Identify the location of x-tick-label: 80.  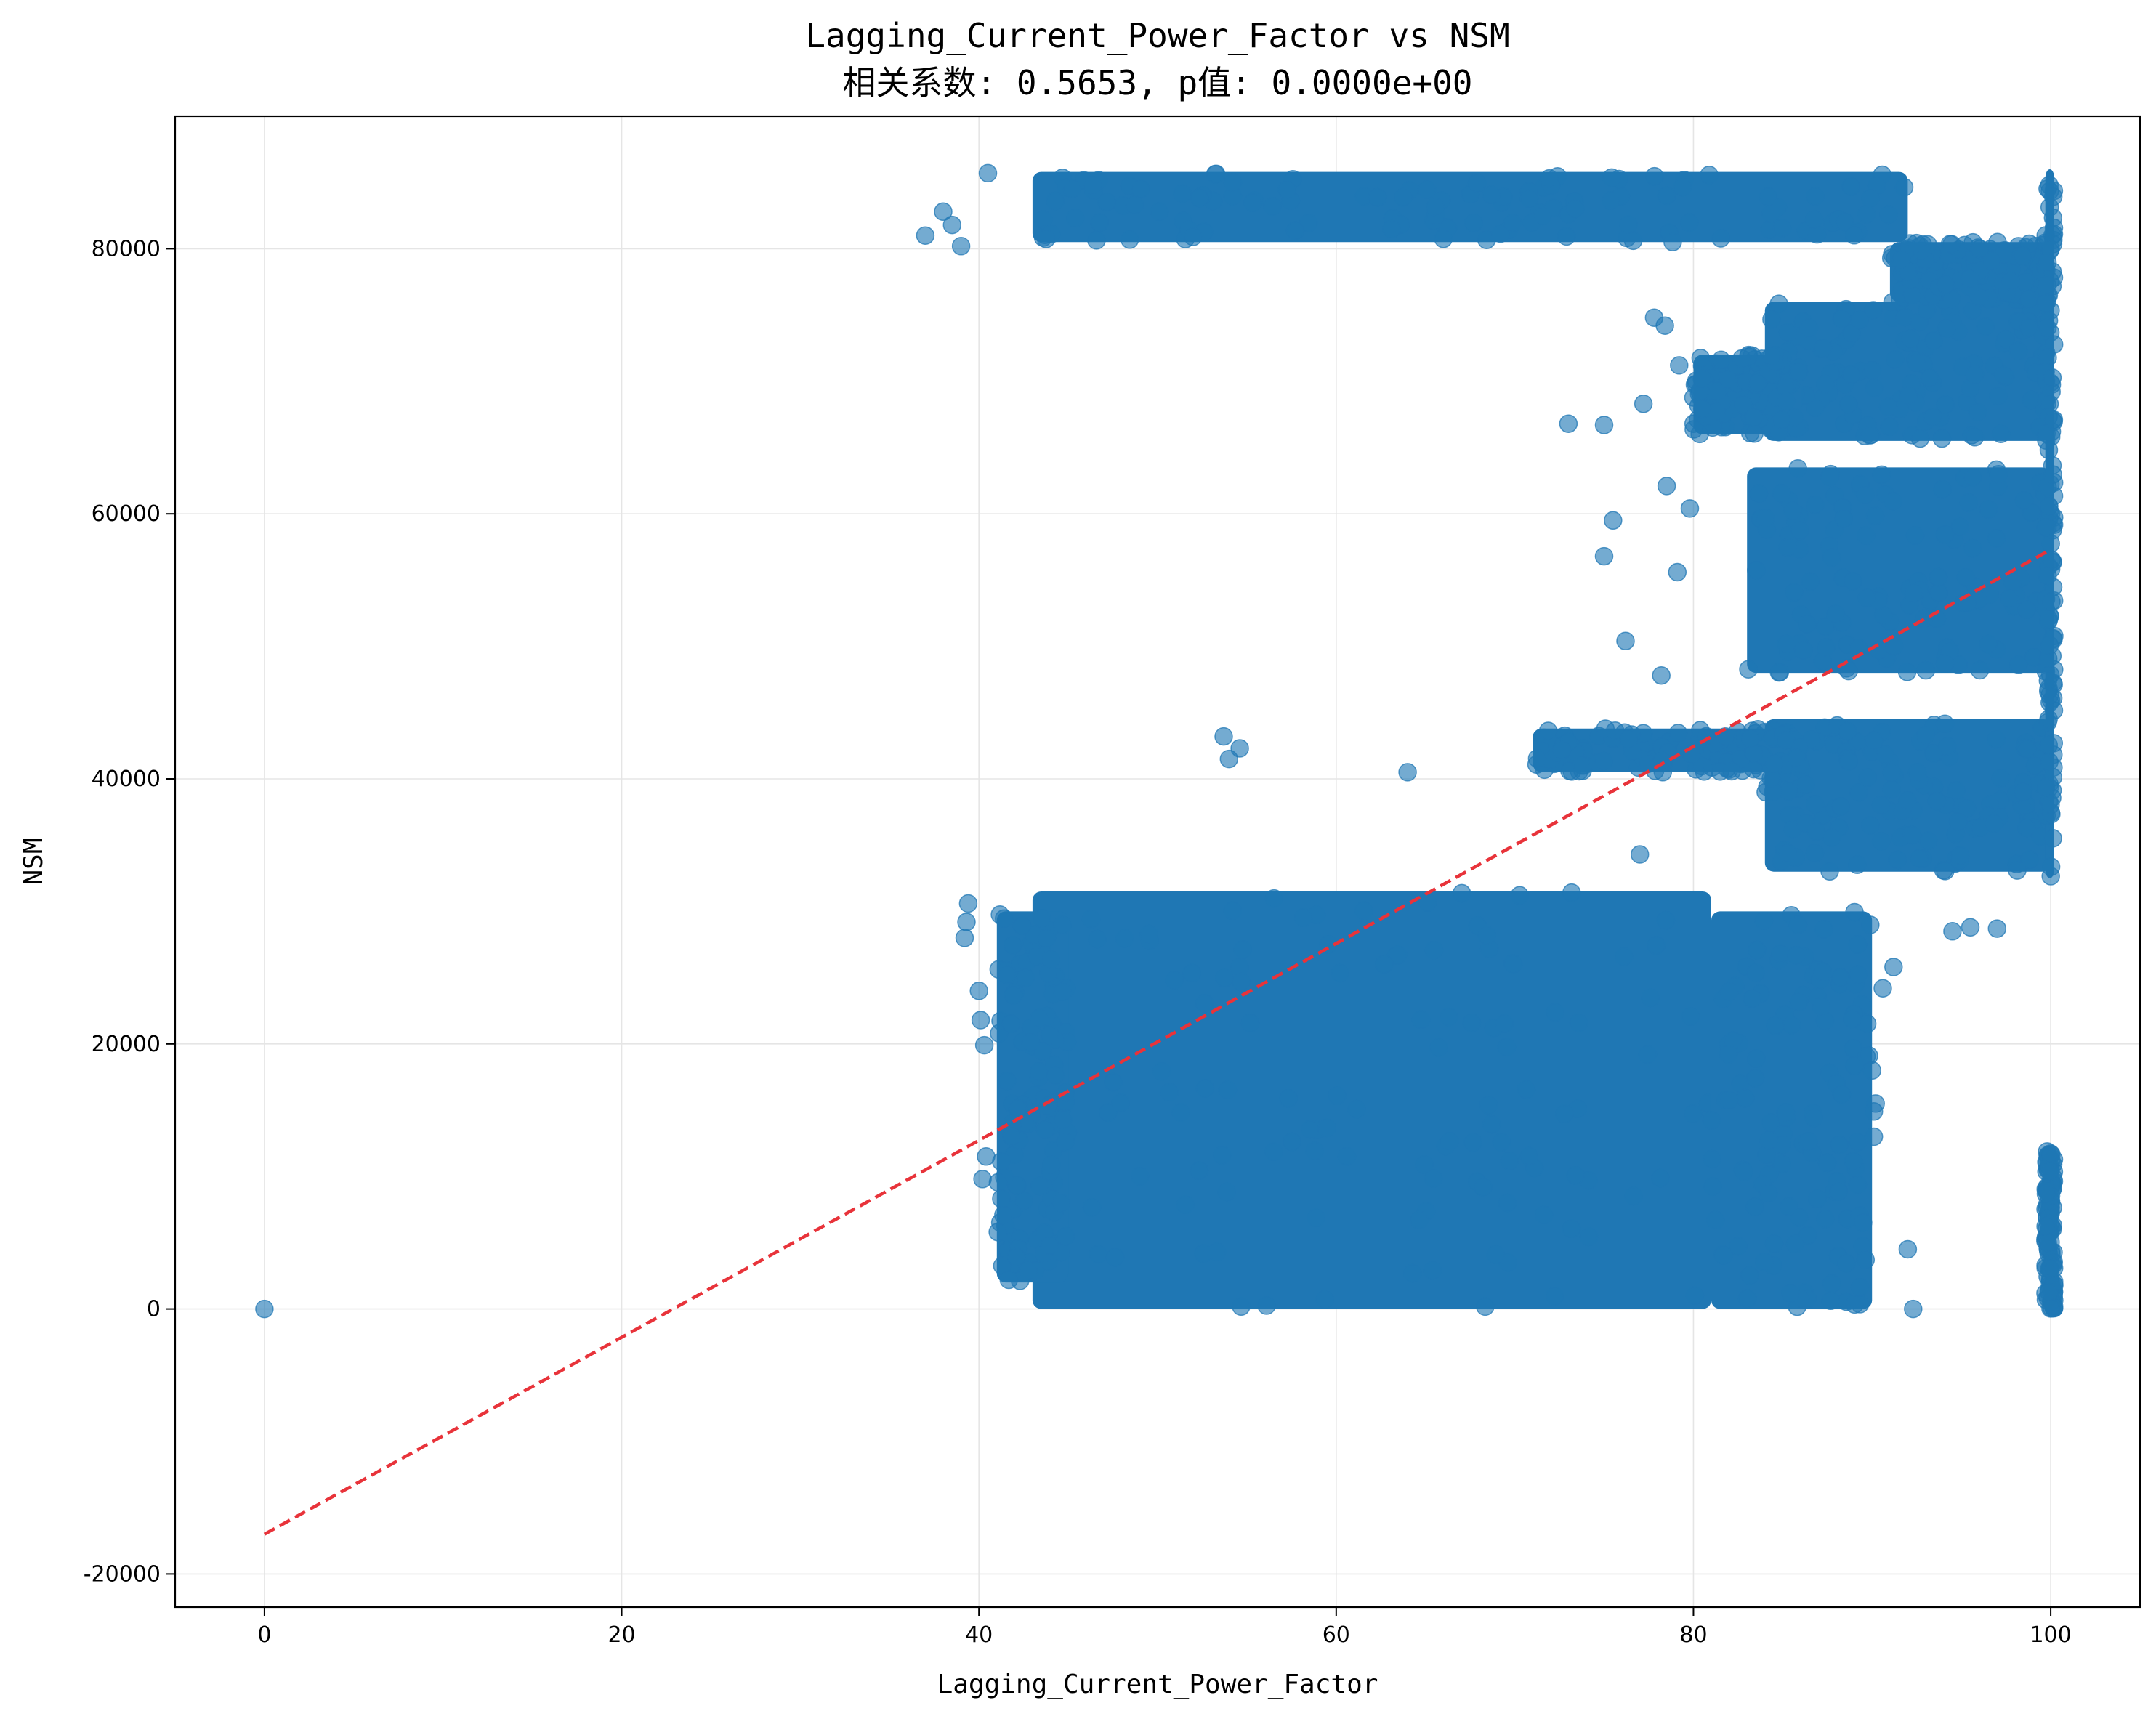
(1693, 1635).